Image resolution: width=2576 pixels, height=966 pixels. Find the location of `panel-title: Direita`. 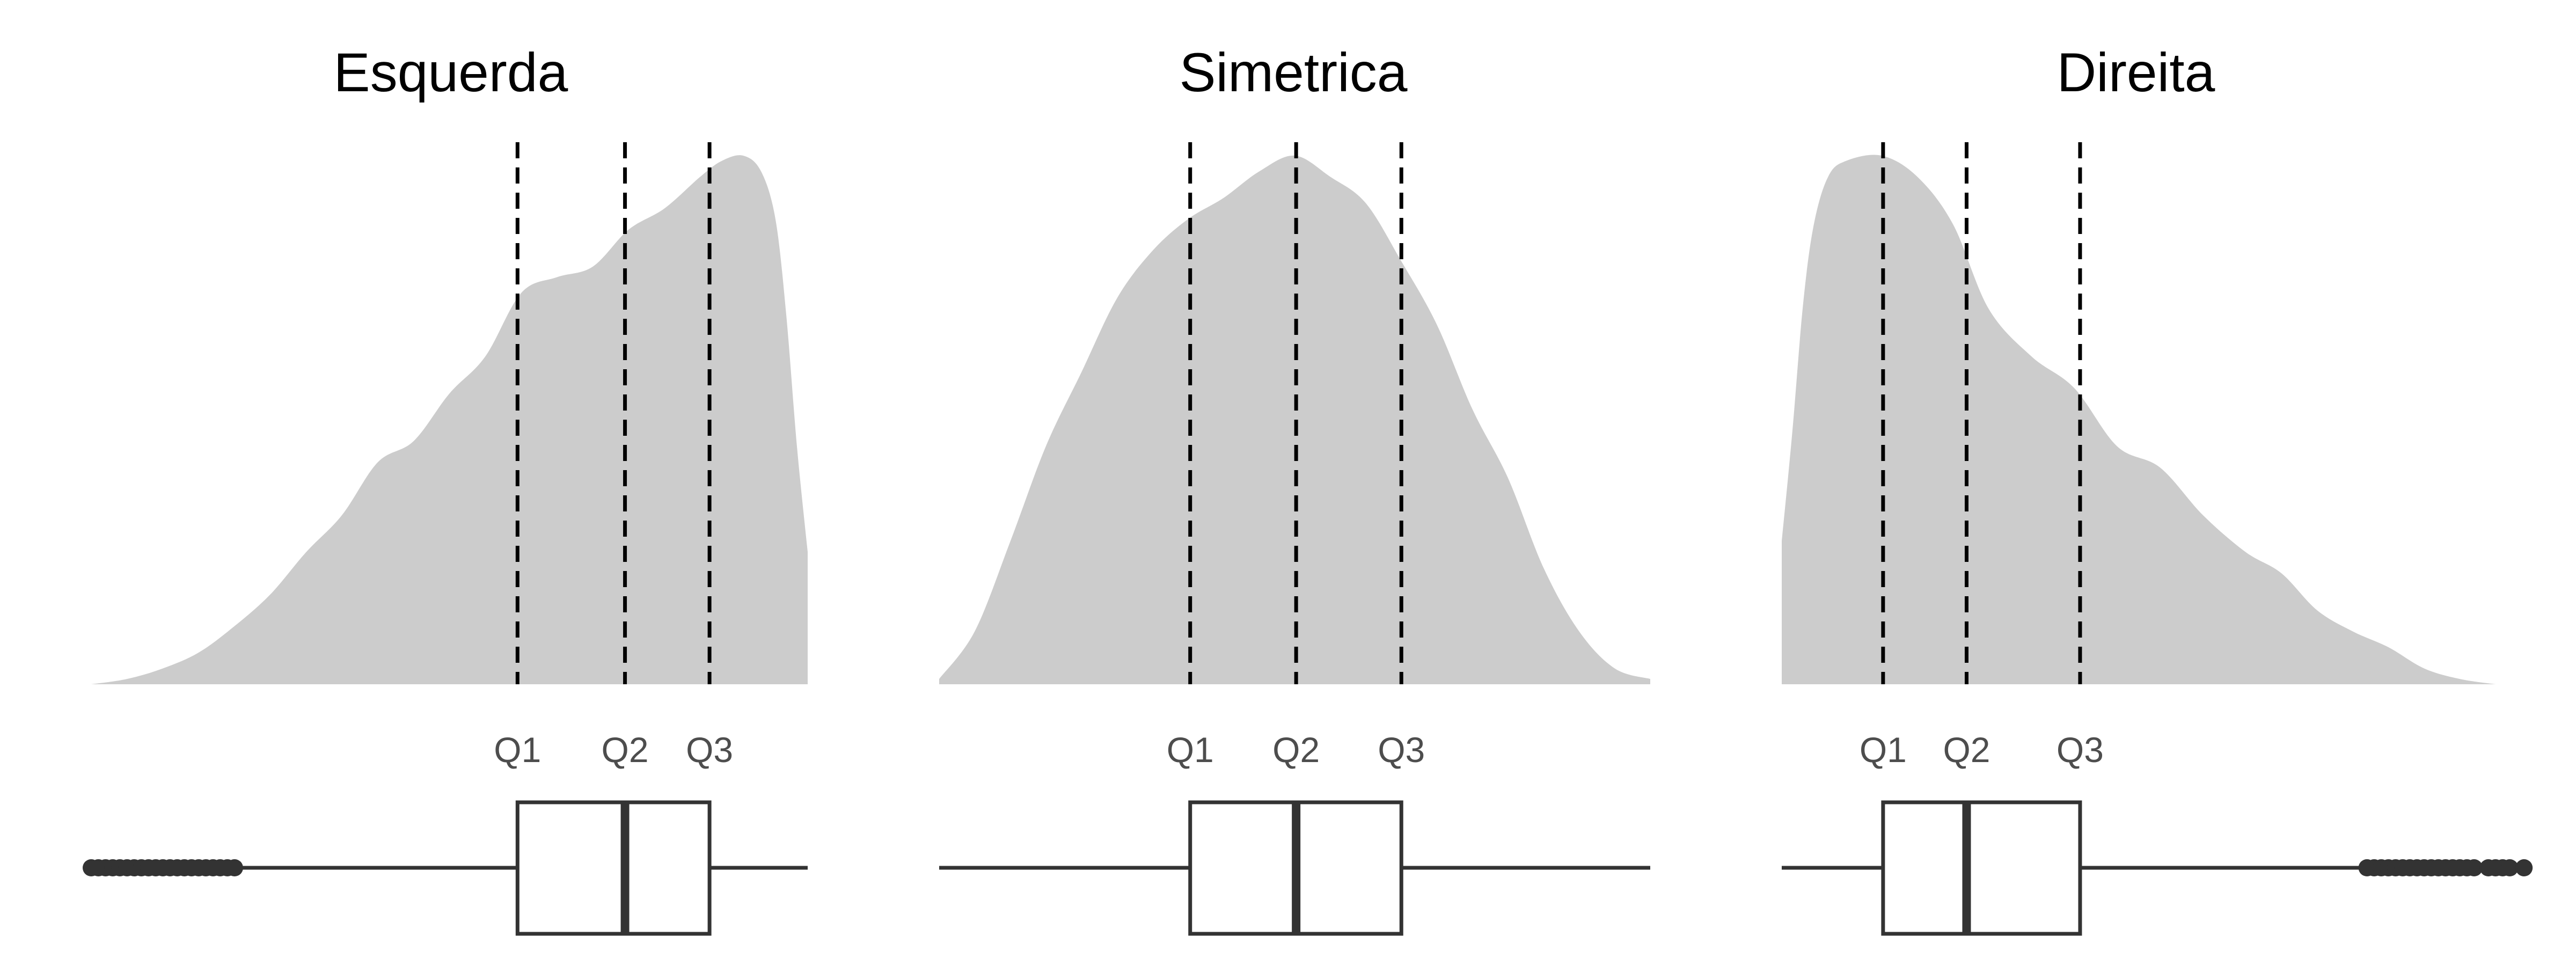

panel-title: Direita is located at coordinates (2136, 72).